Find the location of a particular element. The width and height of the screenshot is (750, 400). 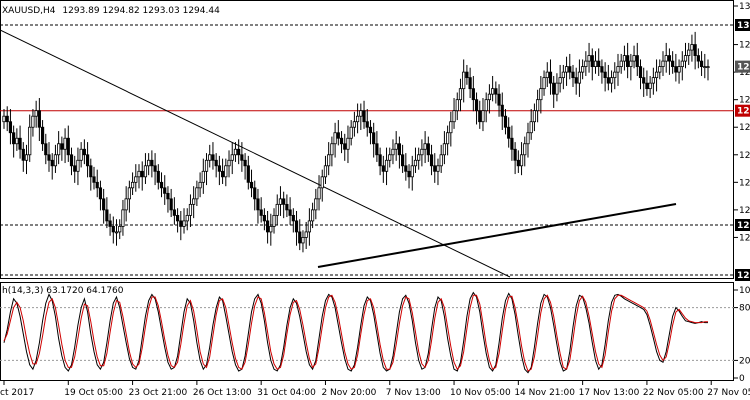

price-tick-label: 126 is located at coordinates (744, 238).